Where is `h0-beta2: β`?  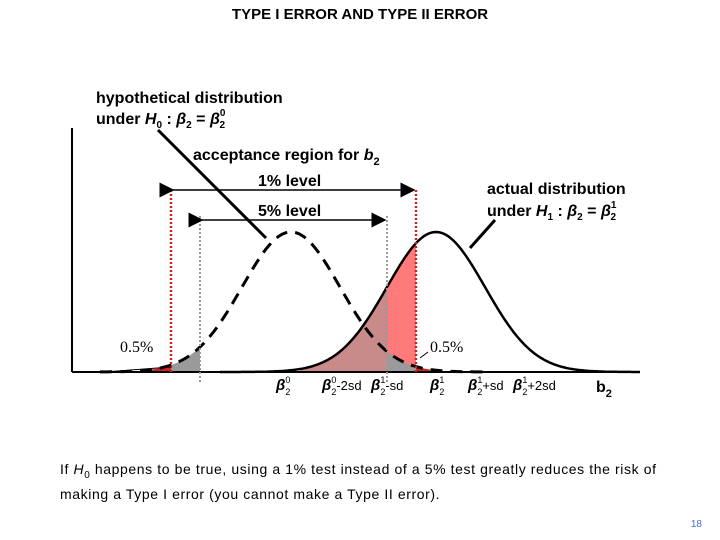
h0-beta2: β is located at coordinates (214, 119).